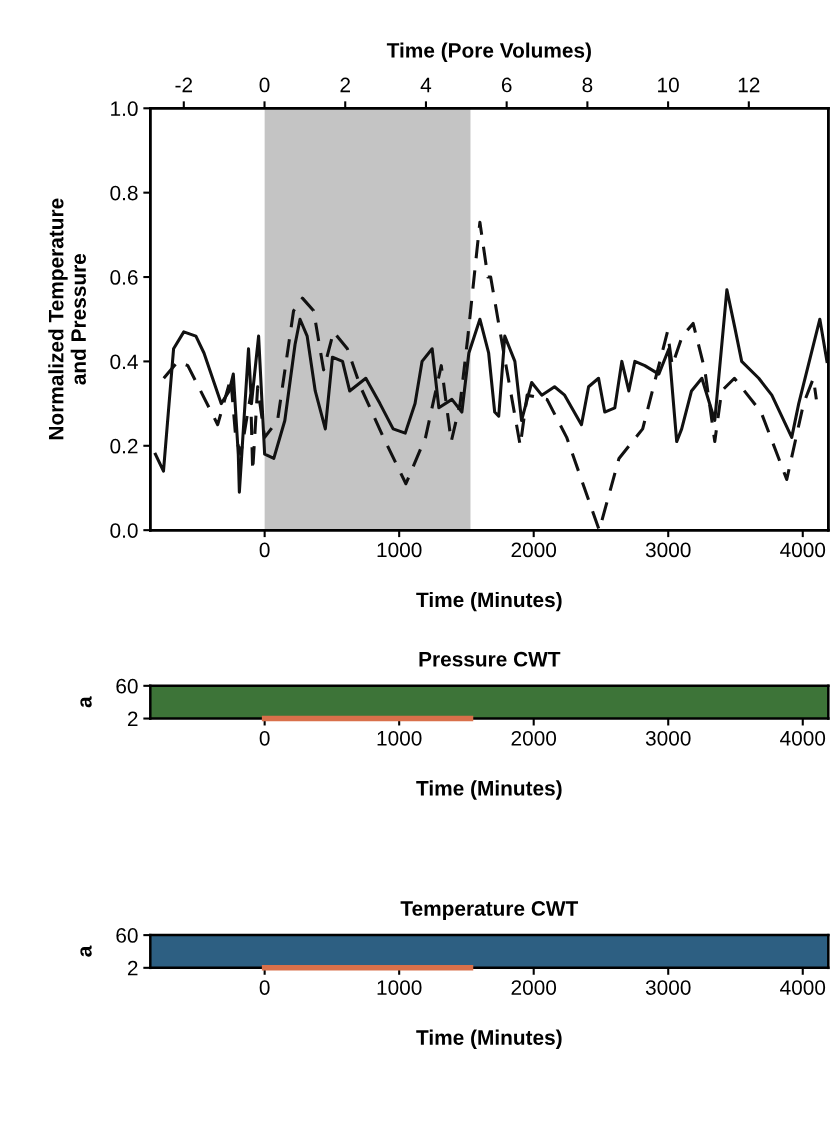  Describe the element at coordinates (124, 530) in the screenshot. I see `y-tick-label: 0.0` at that location.